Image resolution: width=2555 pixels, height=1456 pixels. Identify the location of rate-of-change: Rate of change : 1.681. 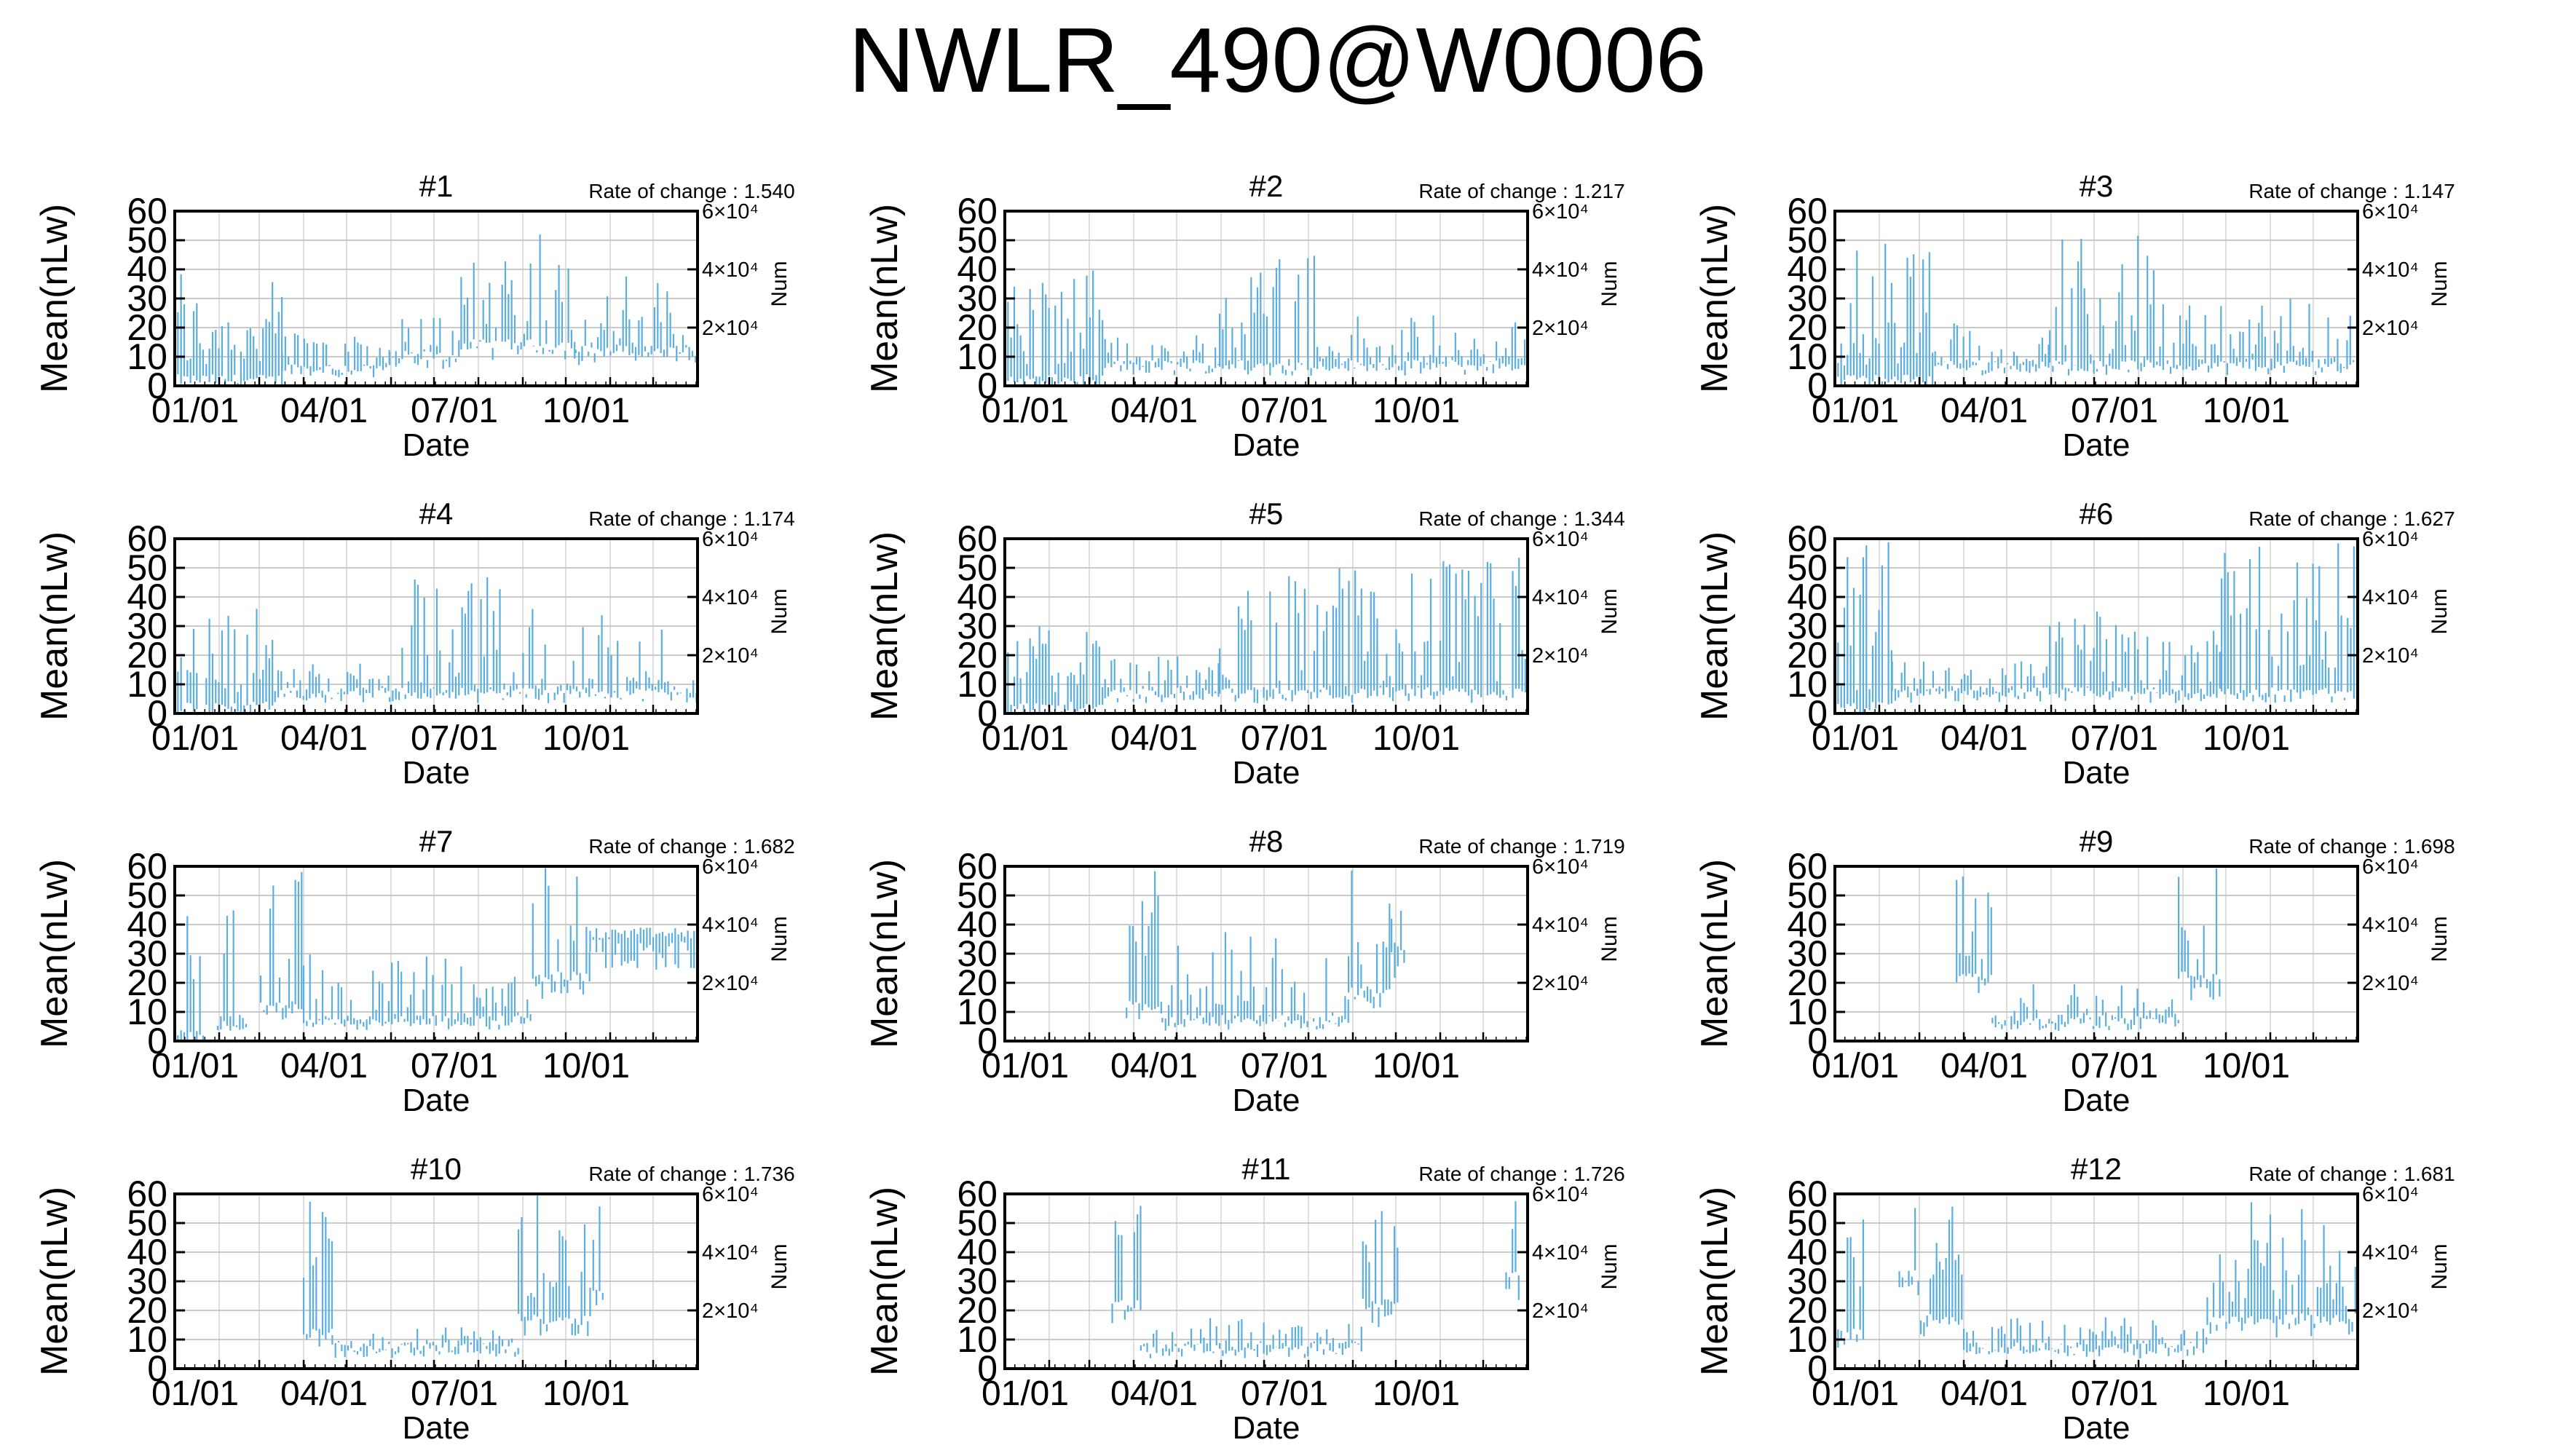
(2351, 1174).